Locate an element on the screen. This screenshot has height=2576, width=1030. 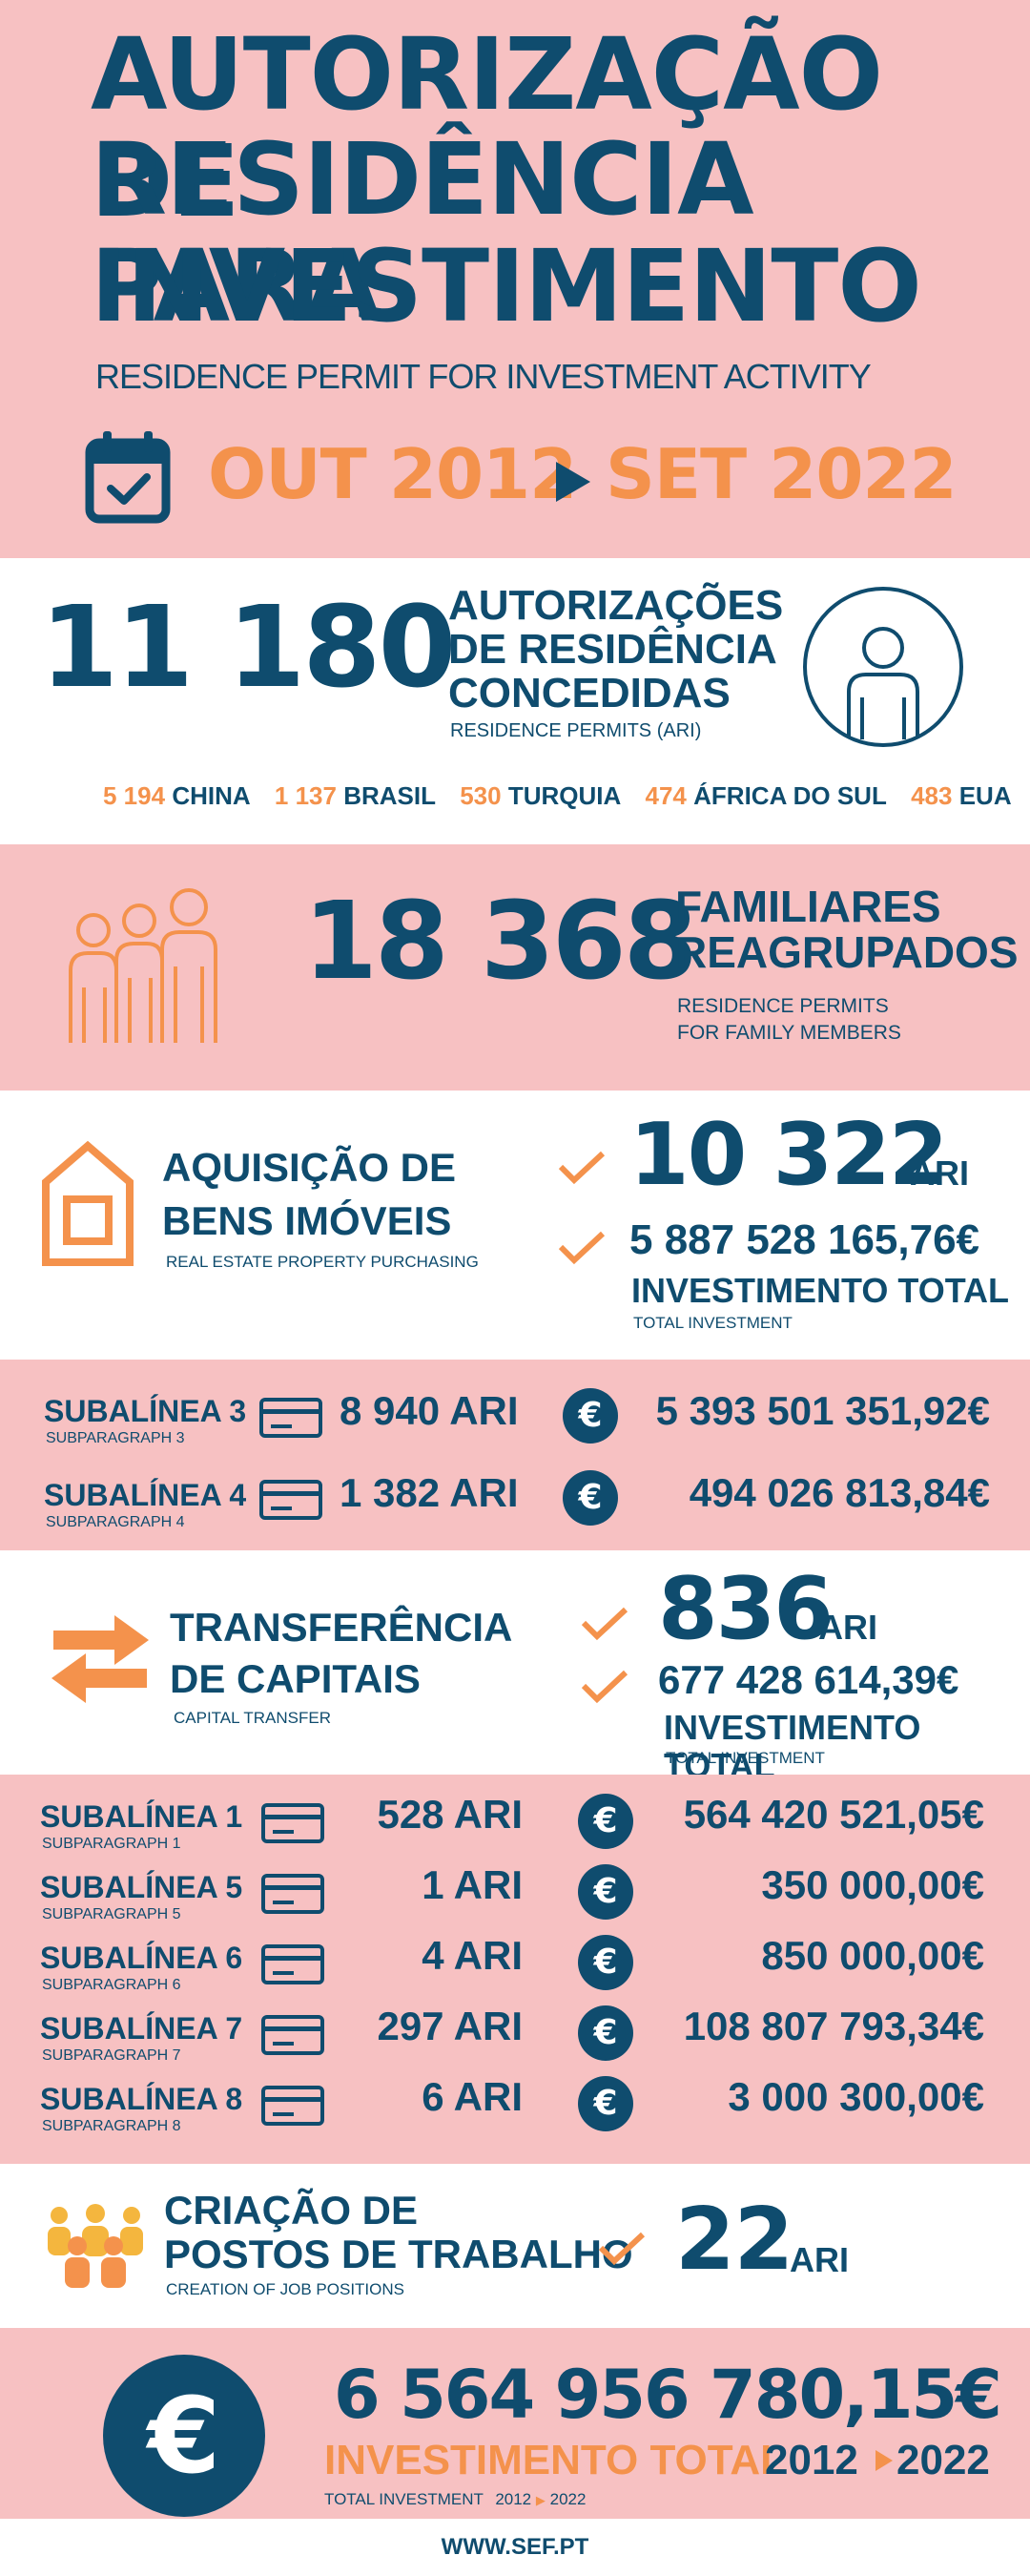
total-sub-period-end: 2022 is located at coordinates (568, 2499).